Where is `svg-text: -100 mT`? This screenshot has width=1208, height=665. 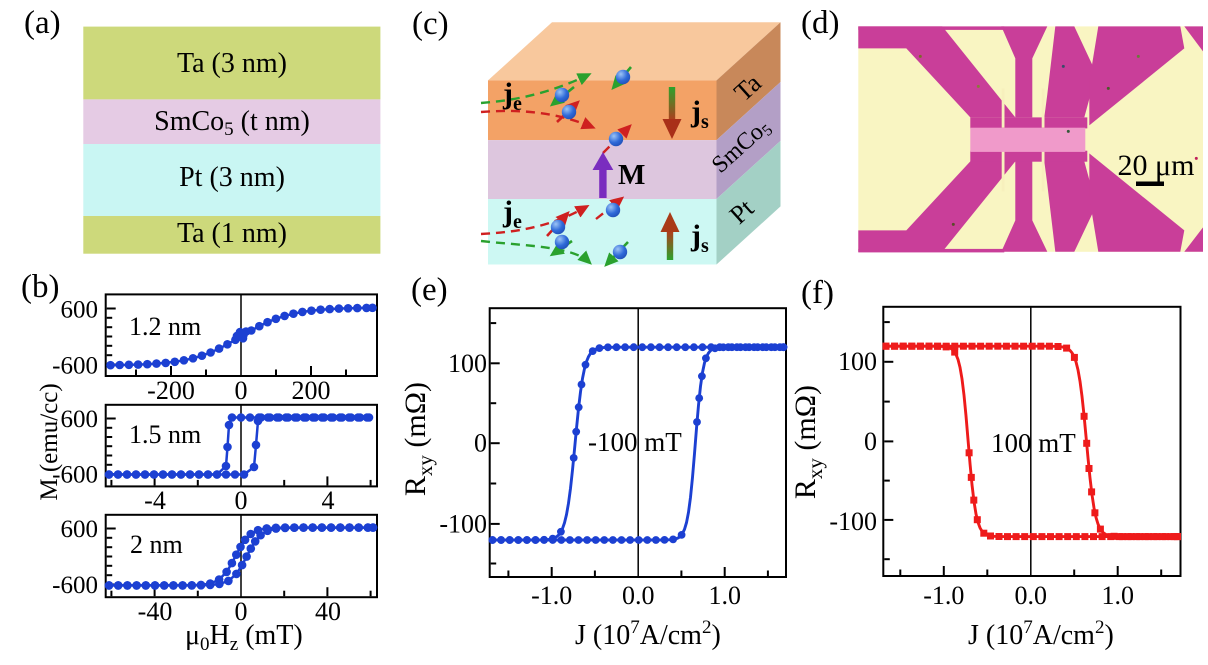 svg-text: -100 mT is located at coordinates (635, 442).